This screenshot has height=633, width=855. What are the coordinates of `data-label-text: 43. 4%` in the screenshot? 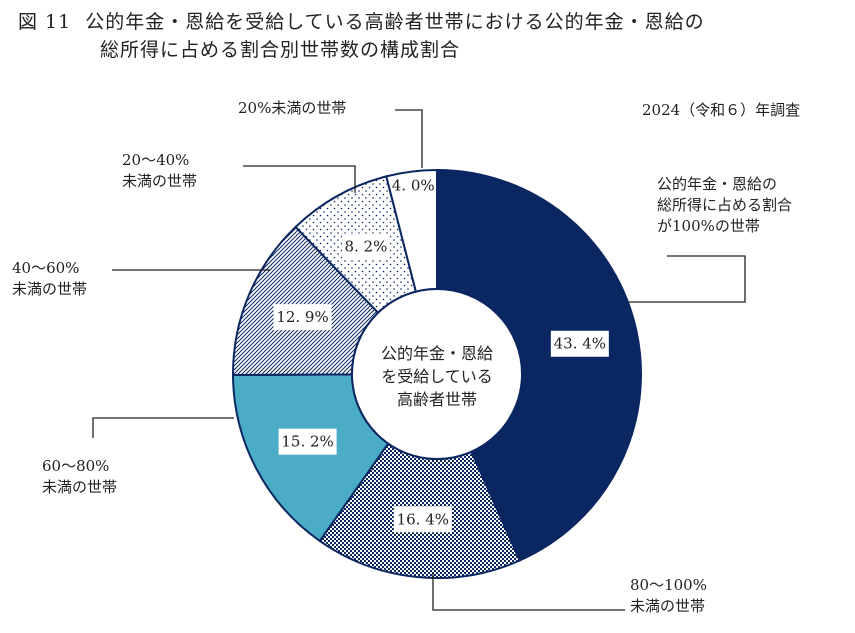 It's located at (580, 344).